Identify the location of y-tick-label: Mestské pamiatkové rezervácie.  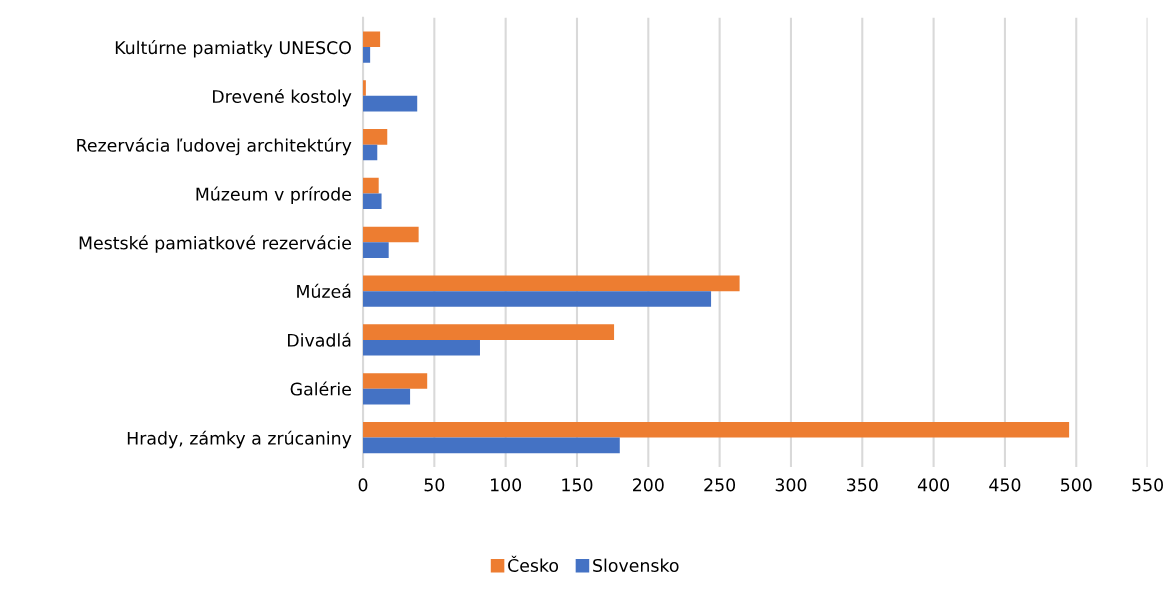
(215, 244).